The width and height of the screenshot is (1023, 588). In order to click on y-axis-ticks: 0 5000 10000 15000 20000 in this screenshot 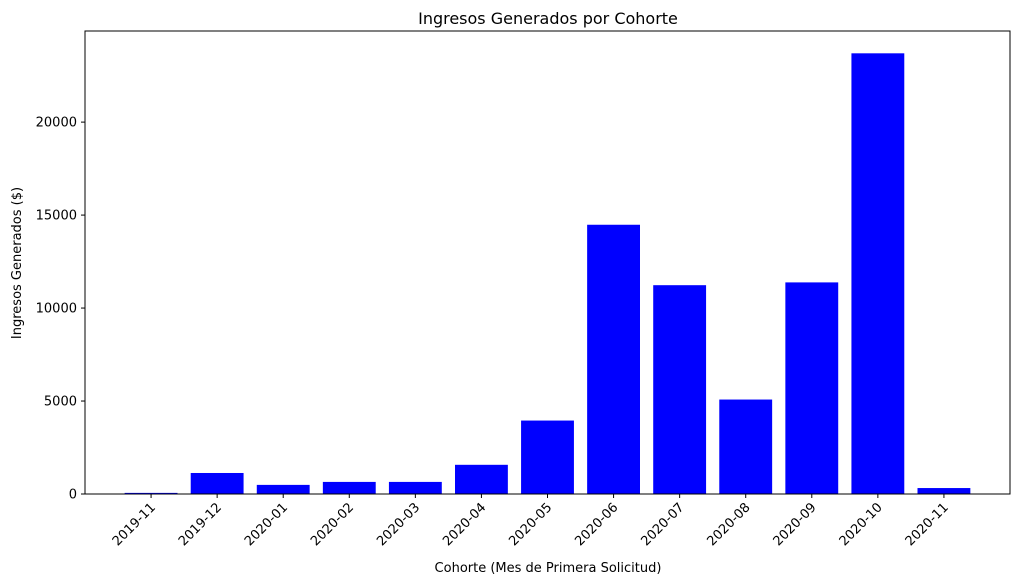, I will do `click(60, 309)`.